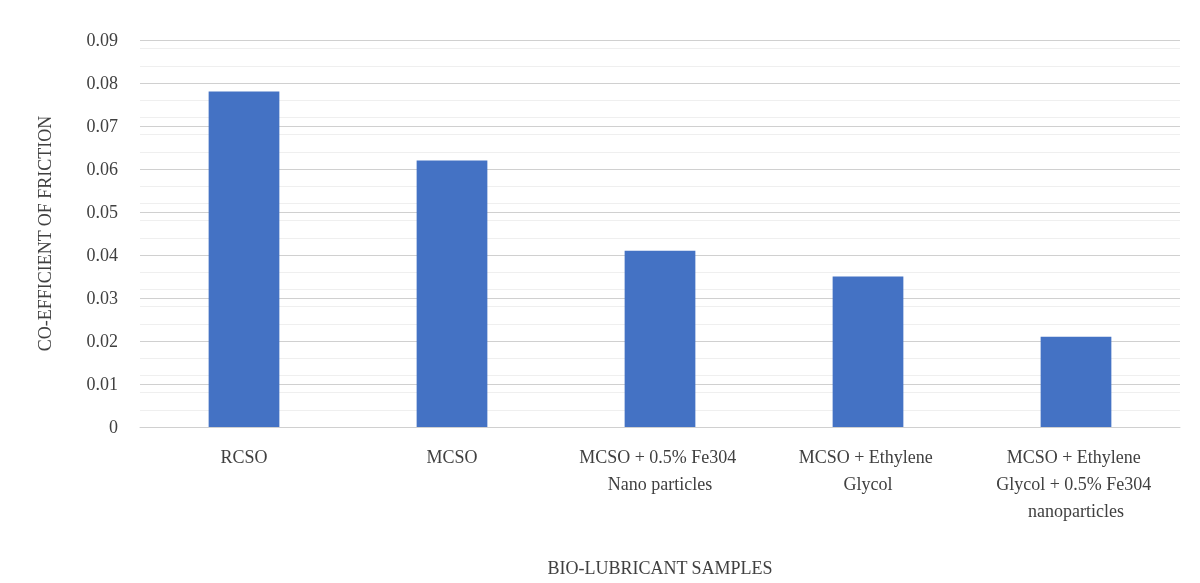  What do you see at coordinates (452, 456) in the screenshot?
I see `x-tick-label: MCSO` at bounding box center [452, 456].